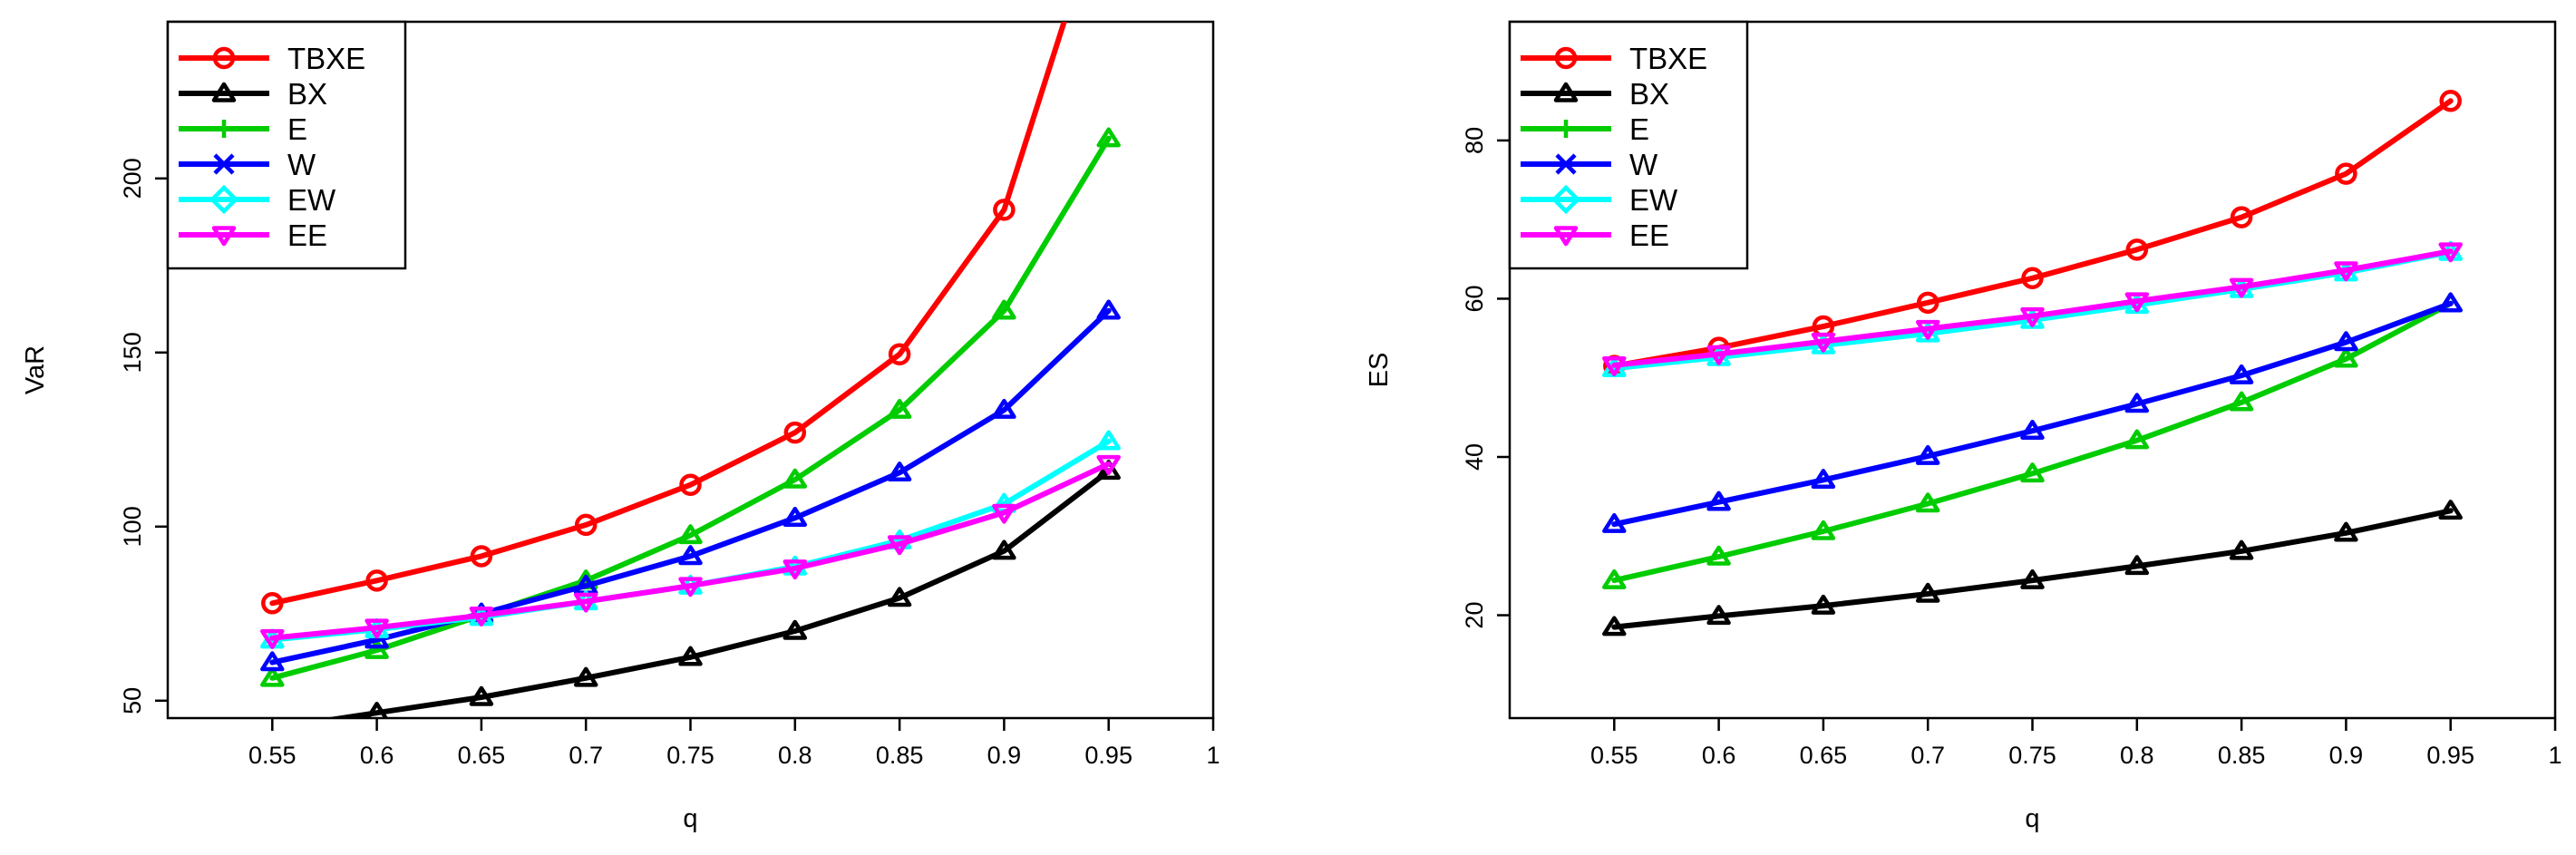 Image resolution: width=2576 pixels, height=855 pixels. I want to click on y-tick-label: 40, so click(1474, 457).